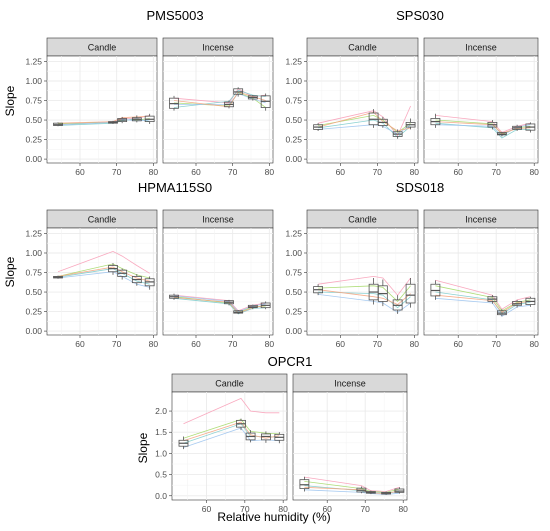 This screenshot has width=550, height=531. Describe the element at coordinates (229, 384) in the screenshot. I see `facet-strip-label: Candle` at that location.